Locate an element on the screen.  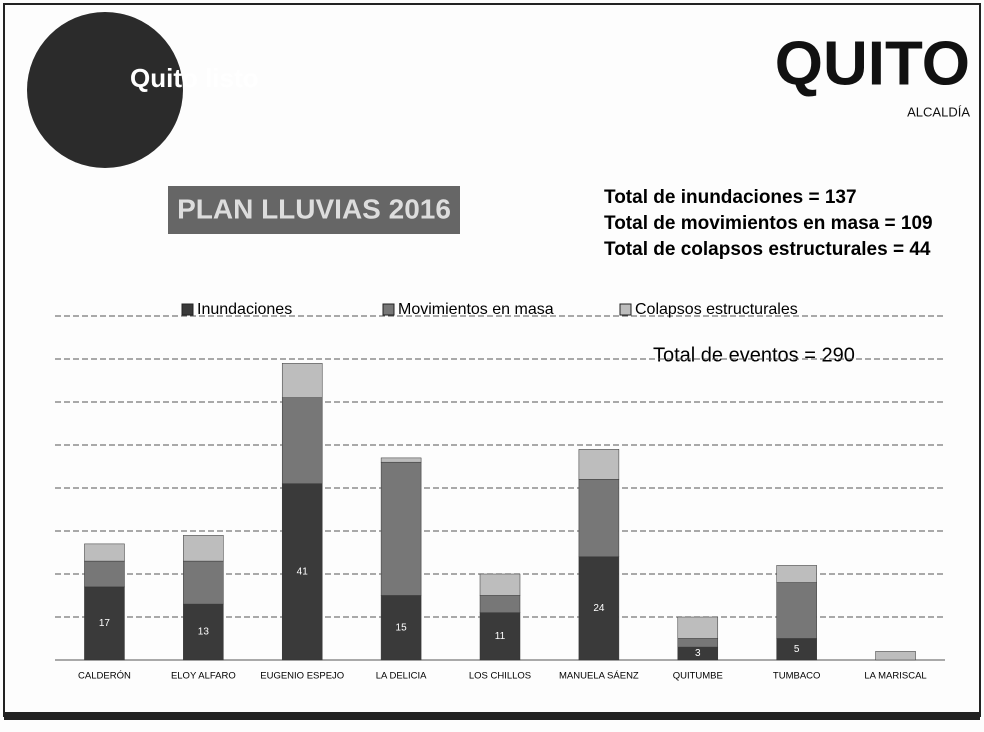
brand: QUITO is located at coordinates (872, 63).